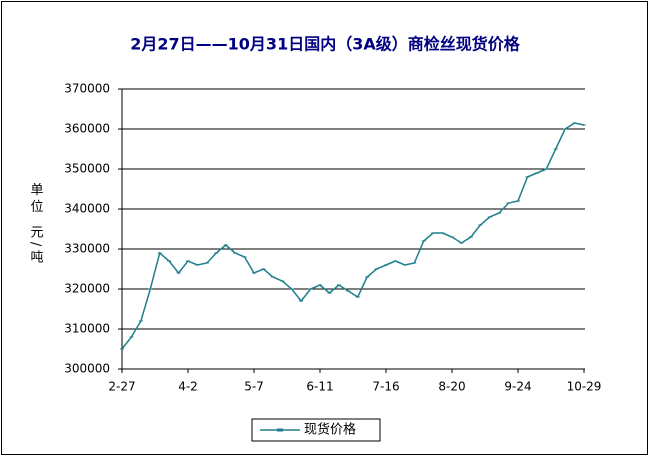 The image size is (650, 457). What do you see at coordinates (319, 387) in the screenshot?
I see `x-tick-label: 6-11` at bounding box center [319, 387].